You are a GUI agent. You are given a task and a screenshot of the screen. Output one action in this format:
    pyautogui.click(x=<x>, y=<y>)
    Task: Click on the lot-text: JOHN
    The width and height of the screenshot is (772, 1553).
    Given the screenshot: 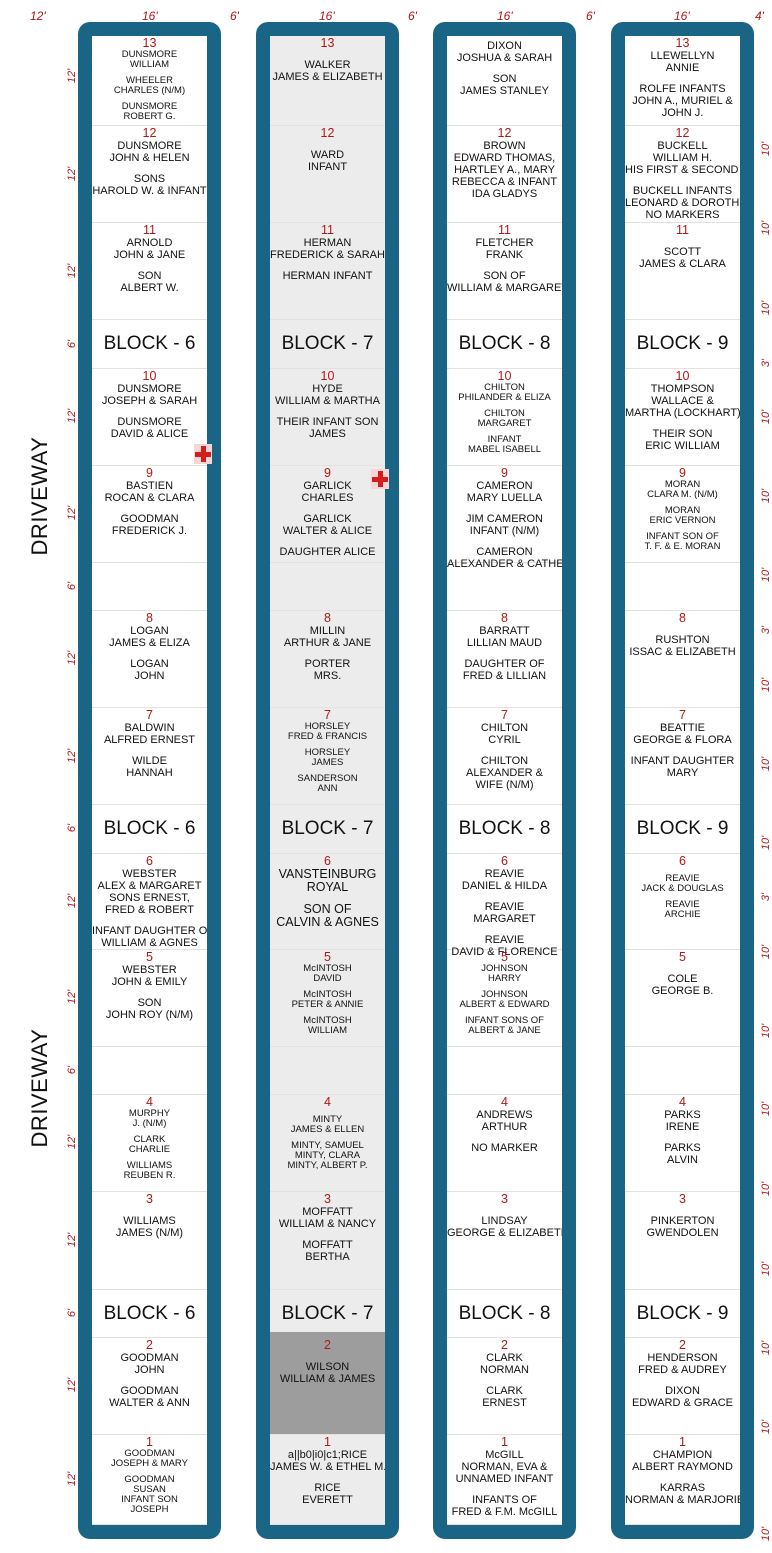 What is the action you would take?
    pyautogui.click(x=149, y=676)
    